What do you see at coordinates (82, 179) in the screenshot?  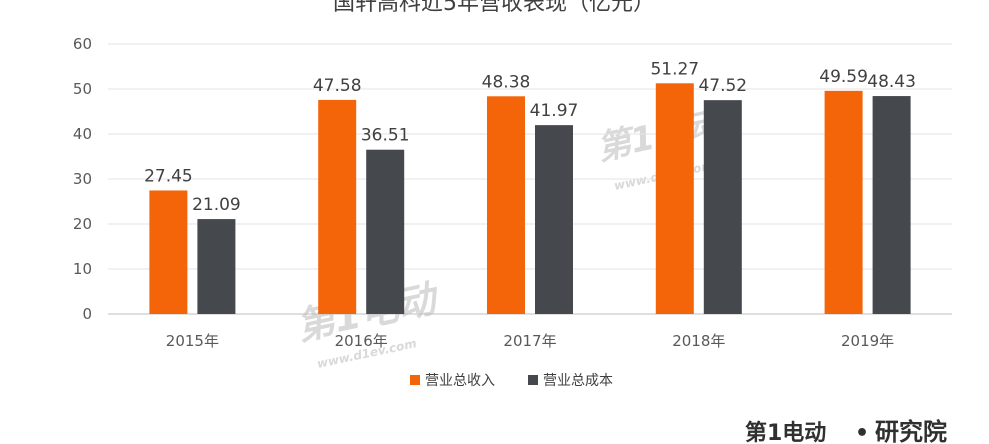 I see `y-tick-label: 30` at bounding box center [82, 179].